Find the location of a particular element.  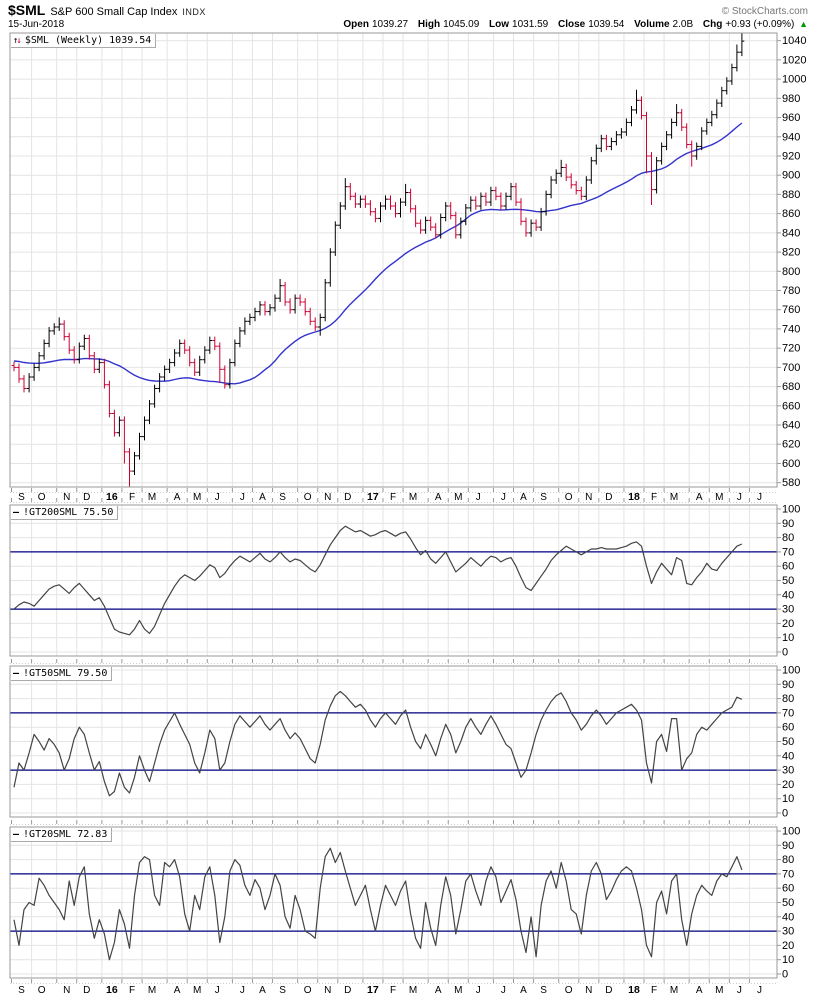

svg-text: 940 is located at coordinates (791, 137).